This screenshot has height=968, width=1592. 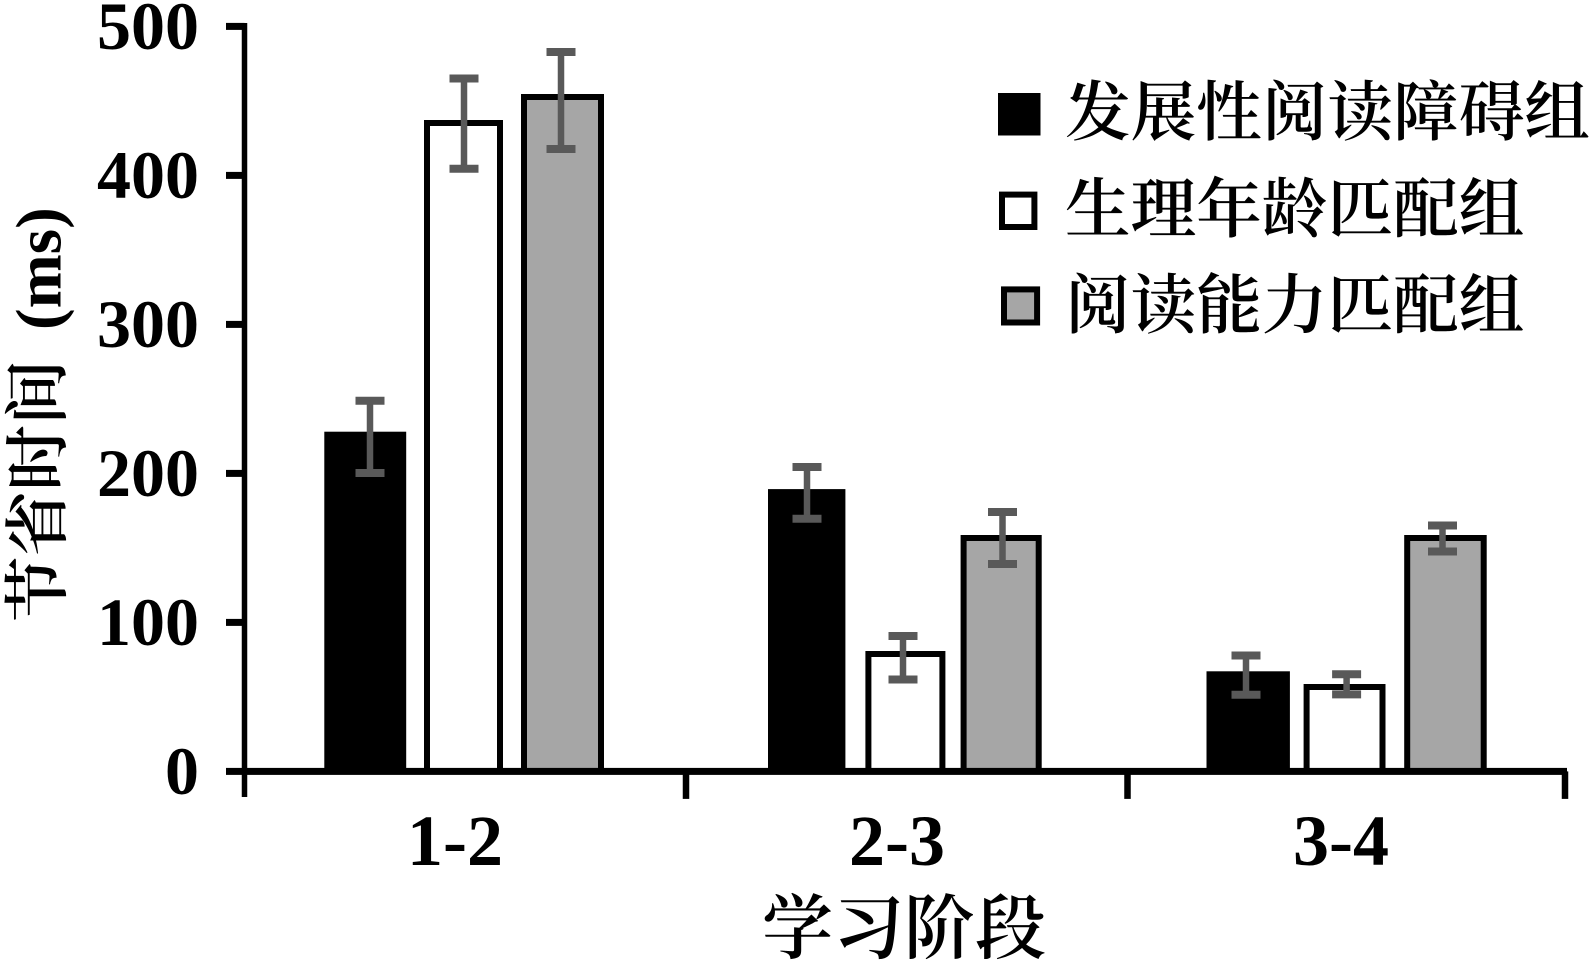 I want to click on svg-text: 1-2, so click(x=455, y=841).